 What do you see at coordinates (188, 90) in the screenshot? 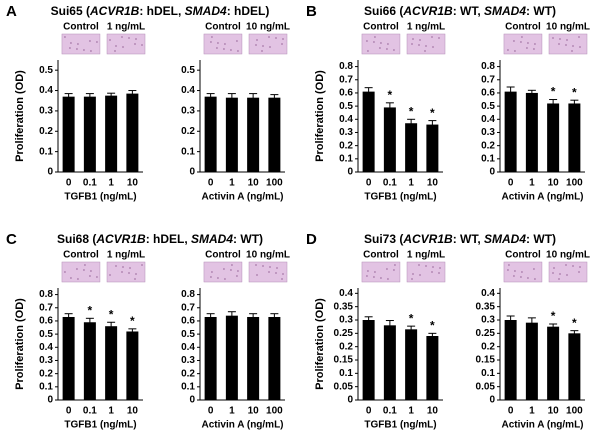
I see `y-tick-label: 0.4` at bounding box center [188, 90].